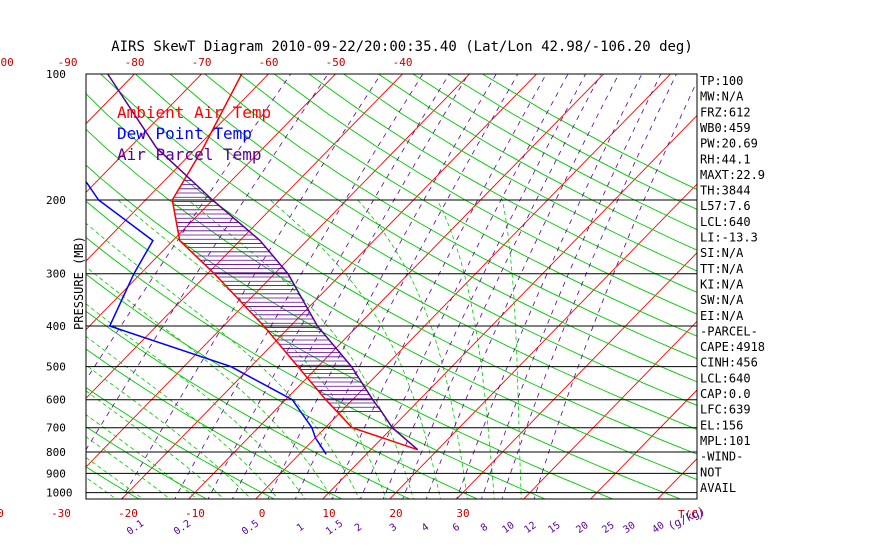  I want to click on legend-entry: Air Parcel Temp, so click(189, 154).